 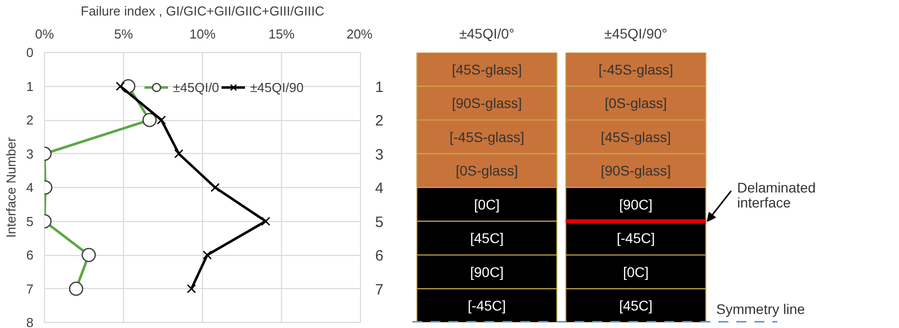 What do you see at coordinates (487, 34) in the screenshot?
I see `x-tick-label: ±45QI/0°` at bounding box center [487, 34].